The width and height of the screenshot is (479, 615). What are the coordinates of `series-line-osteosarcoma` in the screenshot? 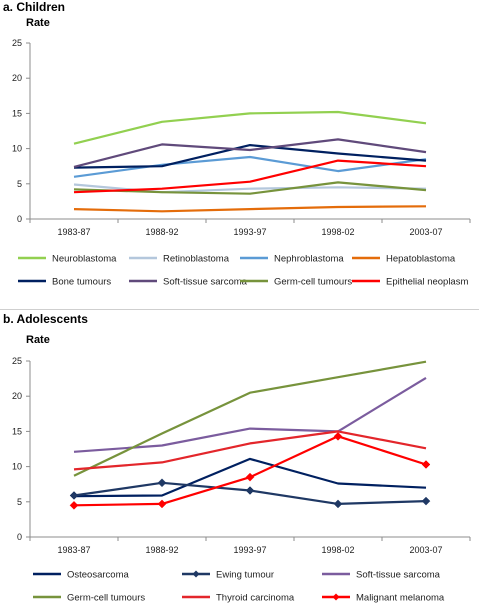 It's located at (250, 477).